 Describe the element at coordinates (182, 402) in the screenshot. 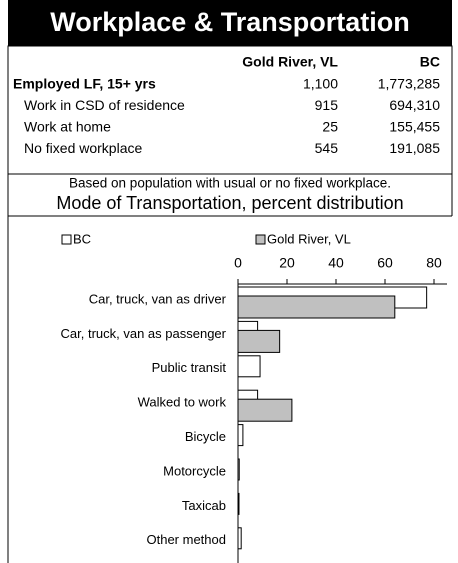

I see `y-tick-label: Walked to work` at that location.